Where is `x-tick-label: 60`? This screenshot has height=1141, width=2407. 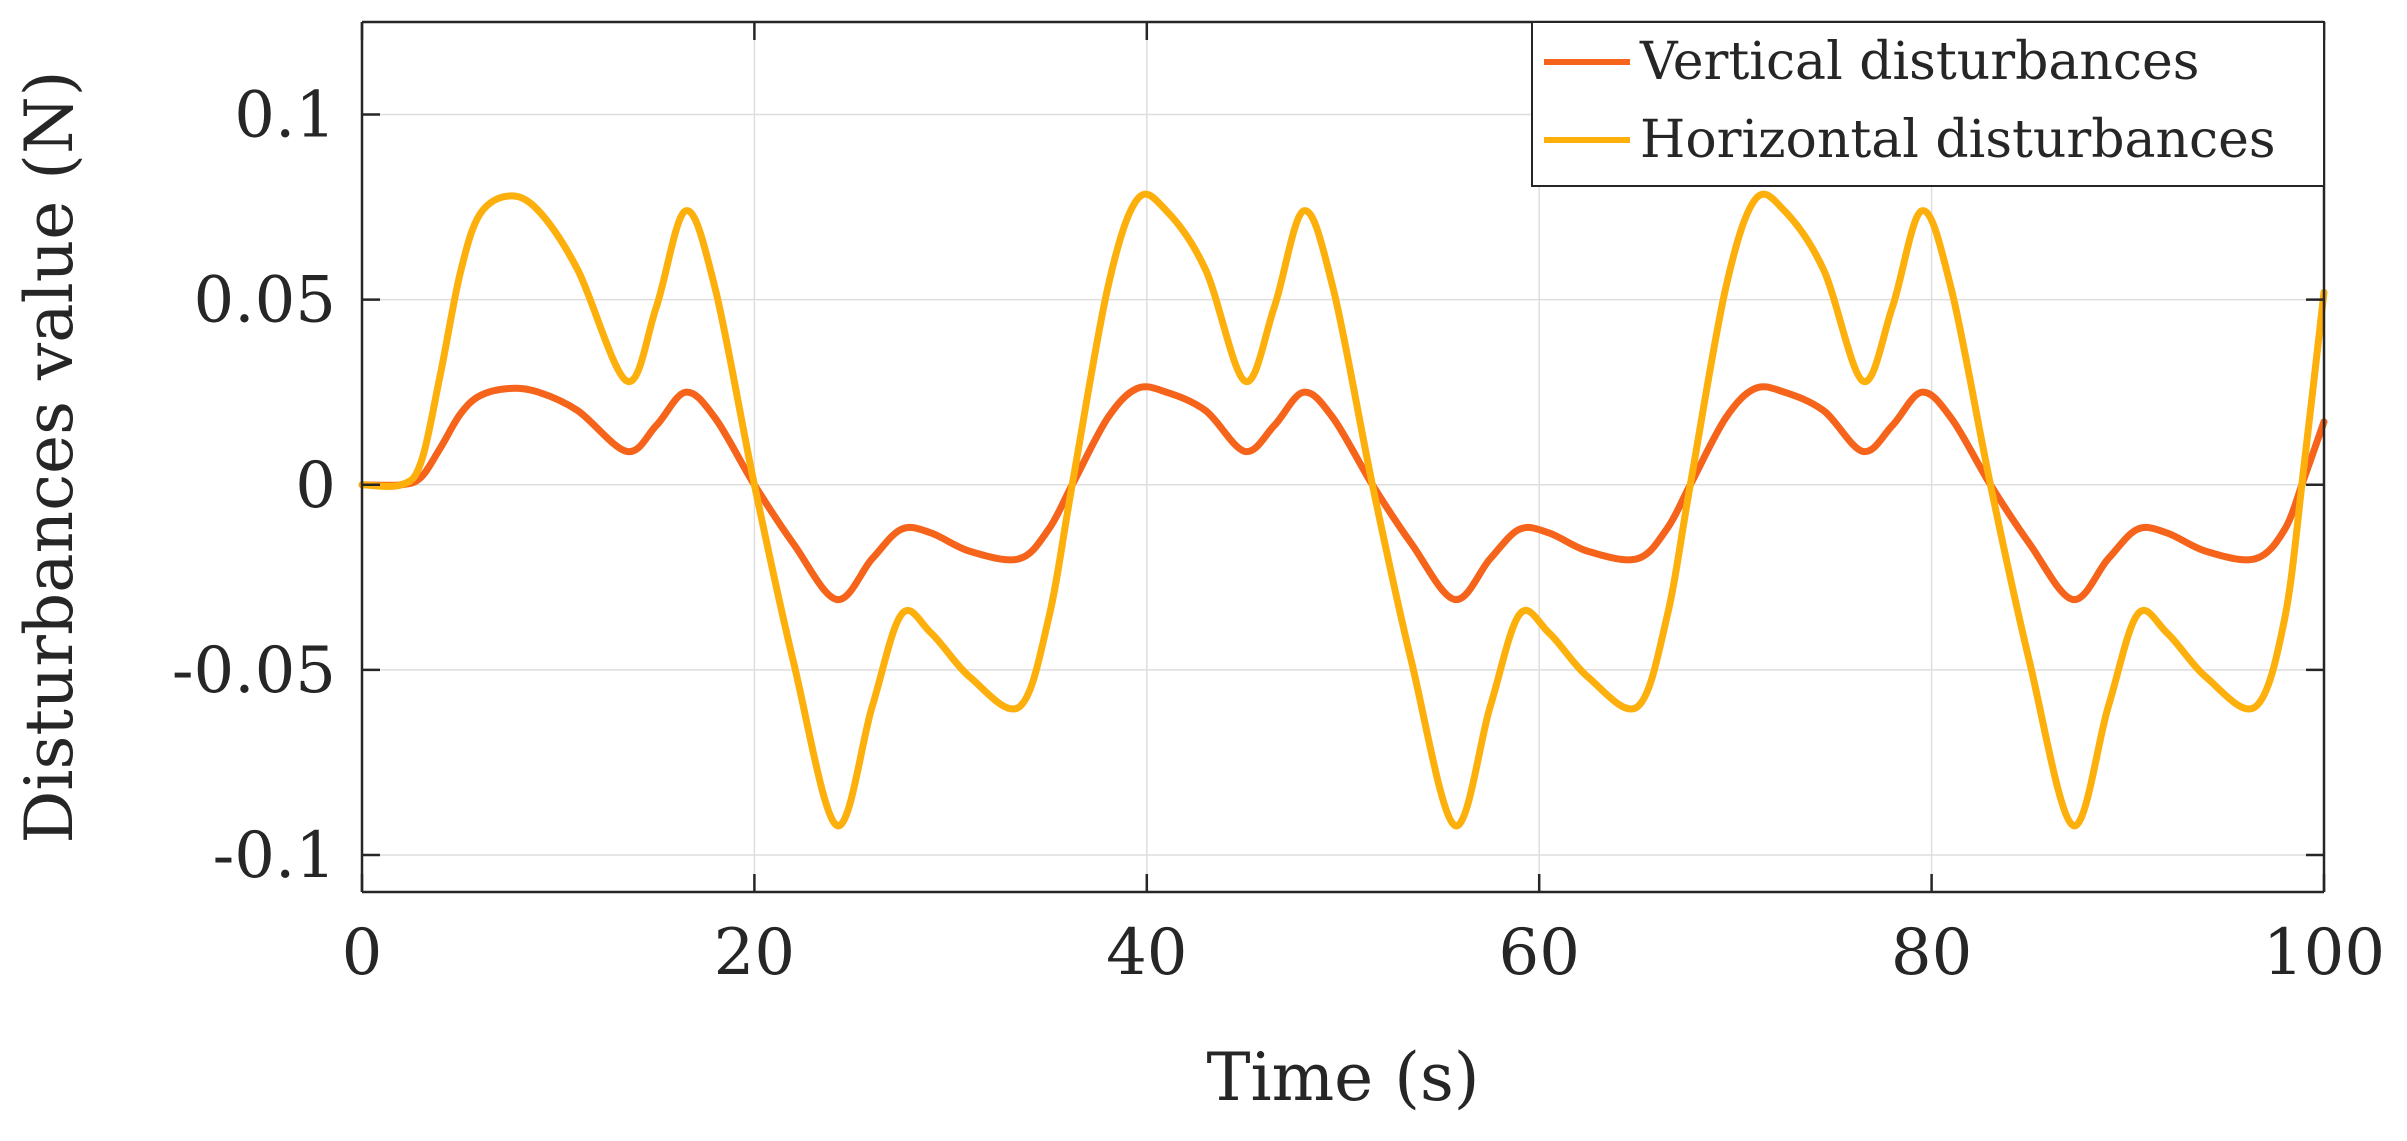 x-tick-label: 60 is located at coordinates (1538, 953).